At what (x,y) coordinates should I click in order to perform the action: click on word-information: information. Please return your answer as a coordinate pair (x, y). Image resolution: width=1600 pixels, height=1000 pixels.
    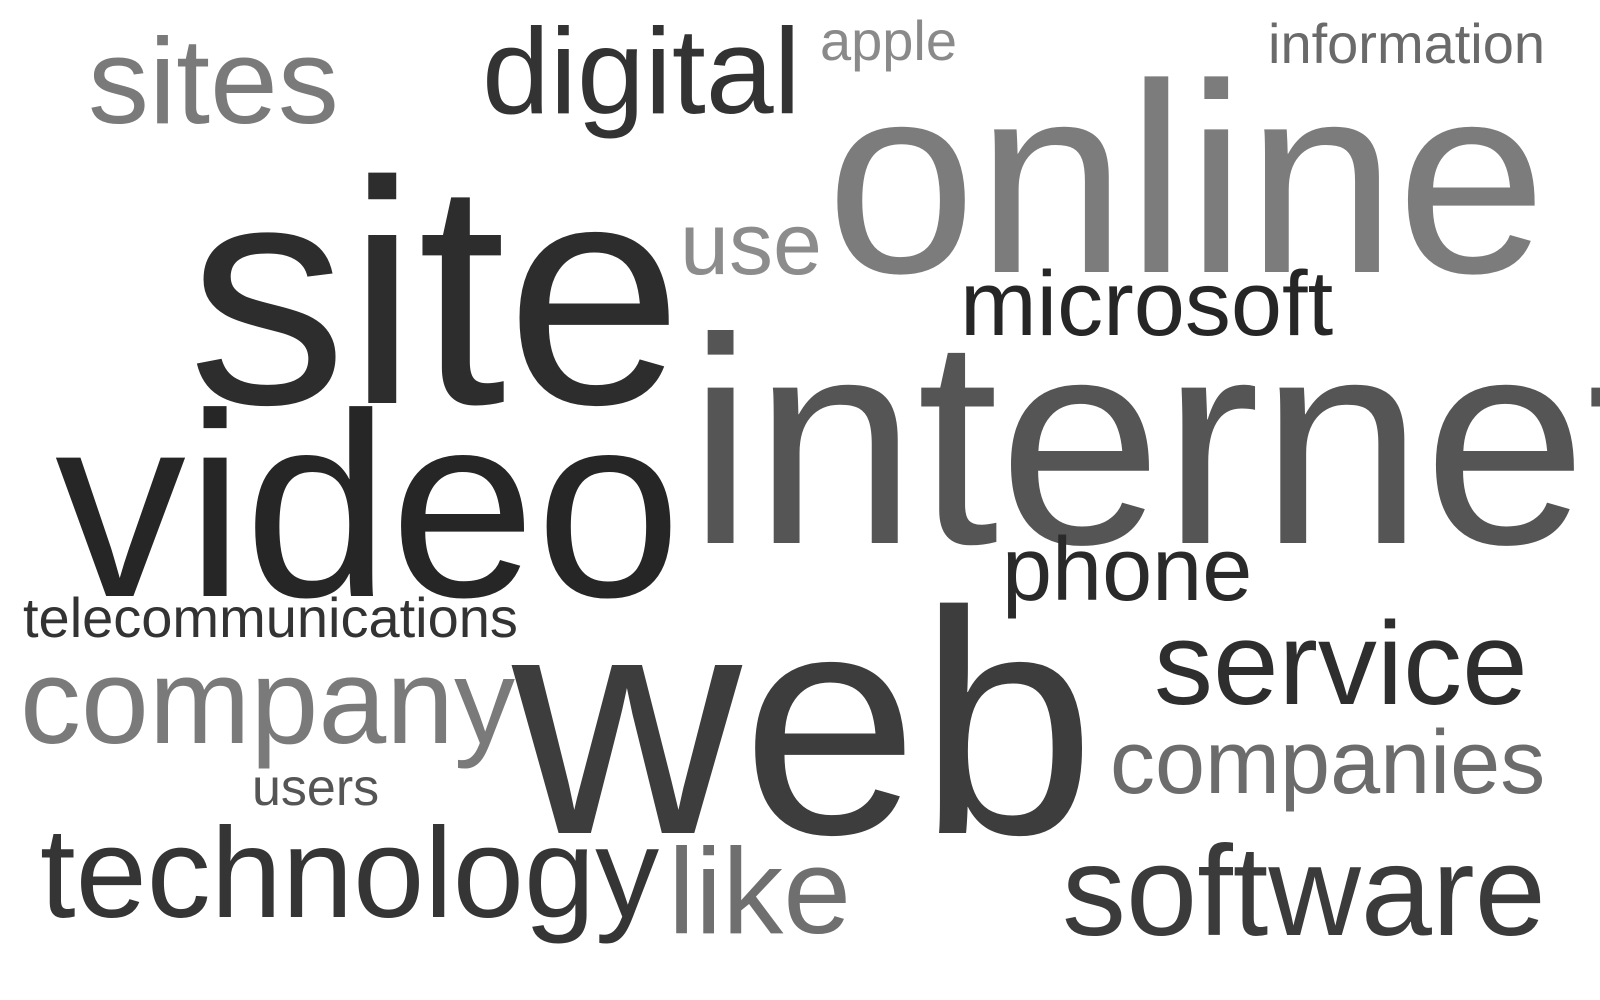
    Looking at the image, I should click on (1407, 43).